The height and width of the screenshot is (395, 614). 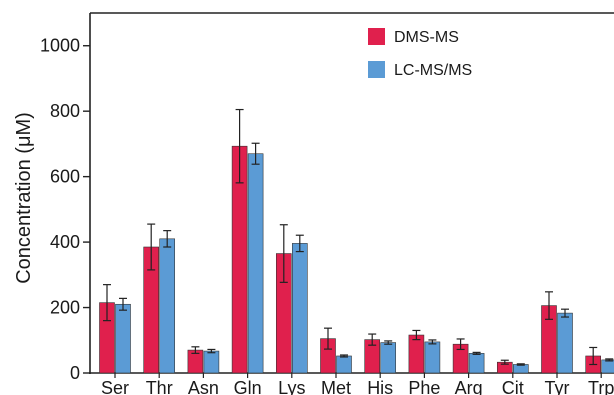 What do you see at coordinates (557, 386) in the screenshot?
I see `x-tick-label: Tyr` at bounding box center [557, 386].